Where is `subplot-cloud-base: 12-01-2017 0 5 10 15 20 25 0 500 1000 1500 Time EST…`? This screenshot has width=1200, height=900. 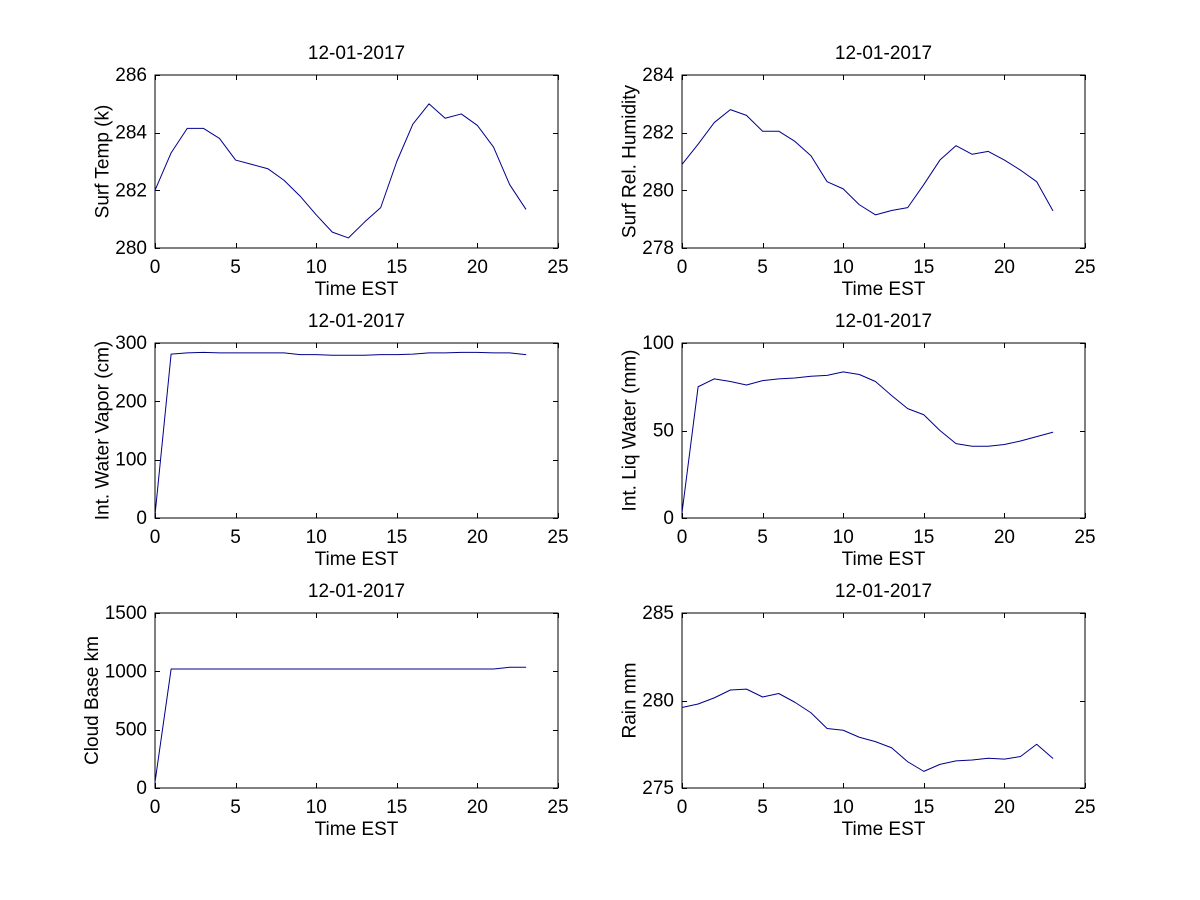
subplot-cloud-base: 12-01-2017 0 5 10 15 20 25 0 500 1000 1500 Time EST… is located at coordinates (325, 710).